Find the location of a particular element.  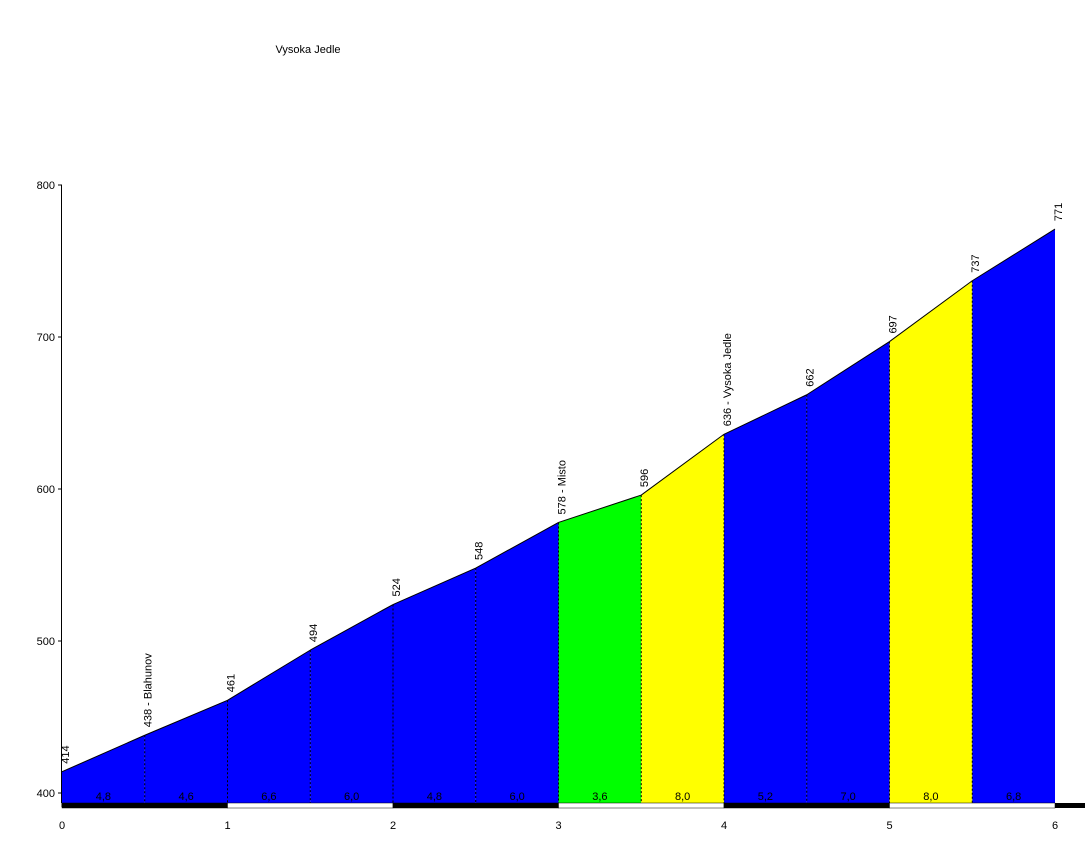

y-tick-label: 800 is located at coordinates (46, 186).